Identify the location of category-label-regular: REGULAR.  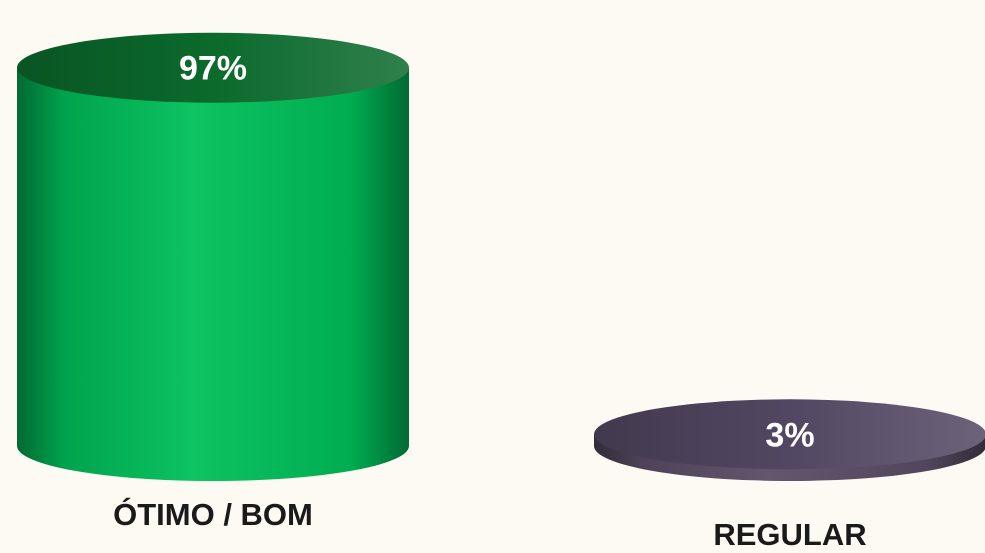
(789, 532).